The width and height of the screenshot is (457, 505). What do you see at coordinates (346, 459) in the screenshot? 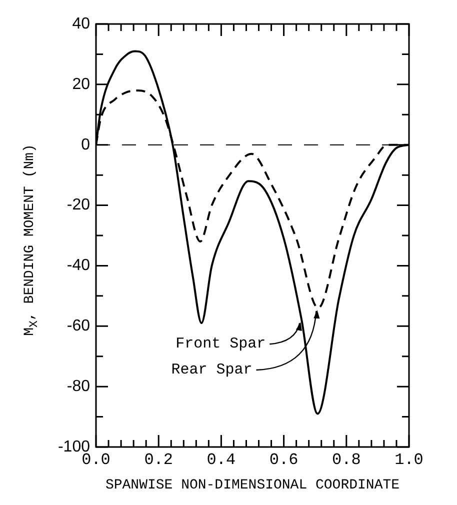
I see `x-tick-label: 0.8` at bounding box center [346, 459].